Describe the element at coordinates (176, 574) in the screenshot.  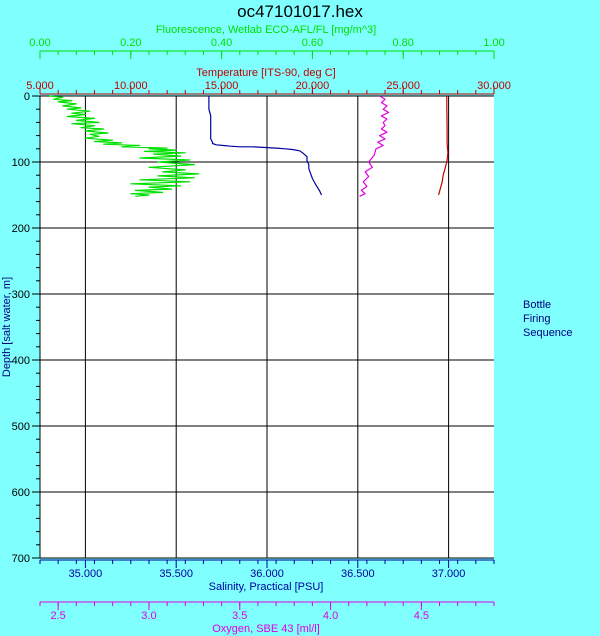
I see `salinity-tick-label: 35.500` at that location.